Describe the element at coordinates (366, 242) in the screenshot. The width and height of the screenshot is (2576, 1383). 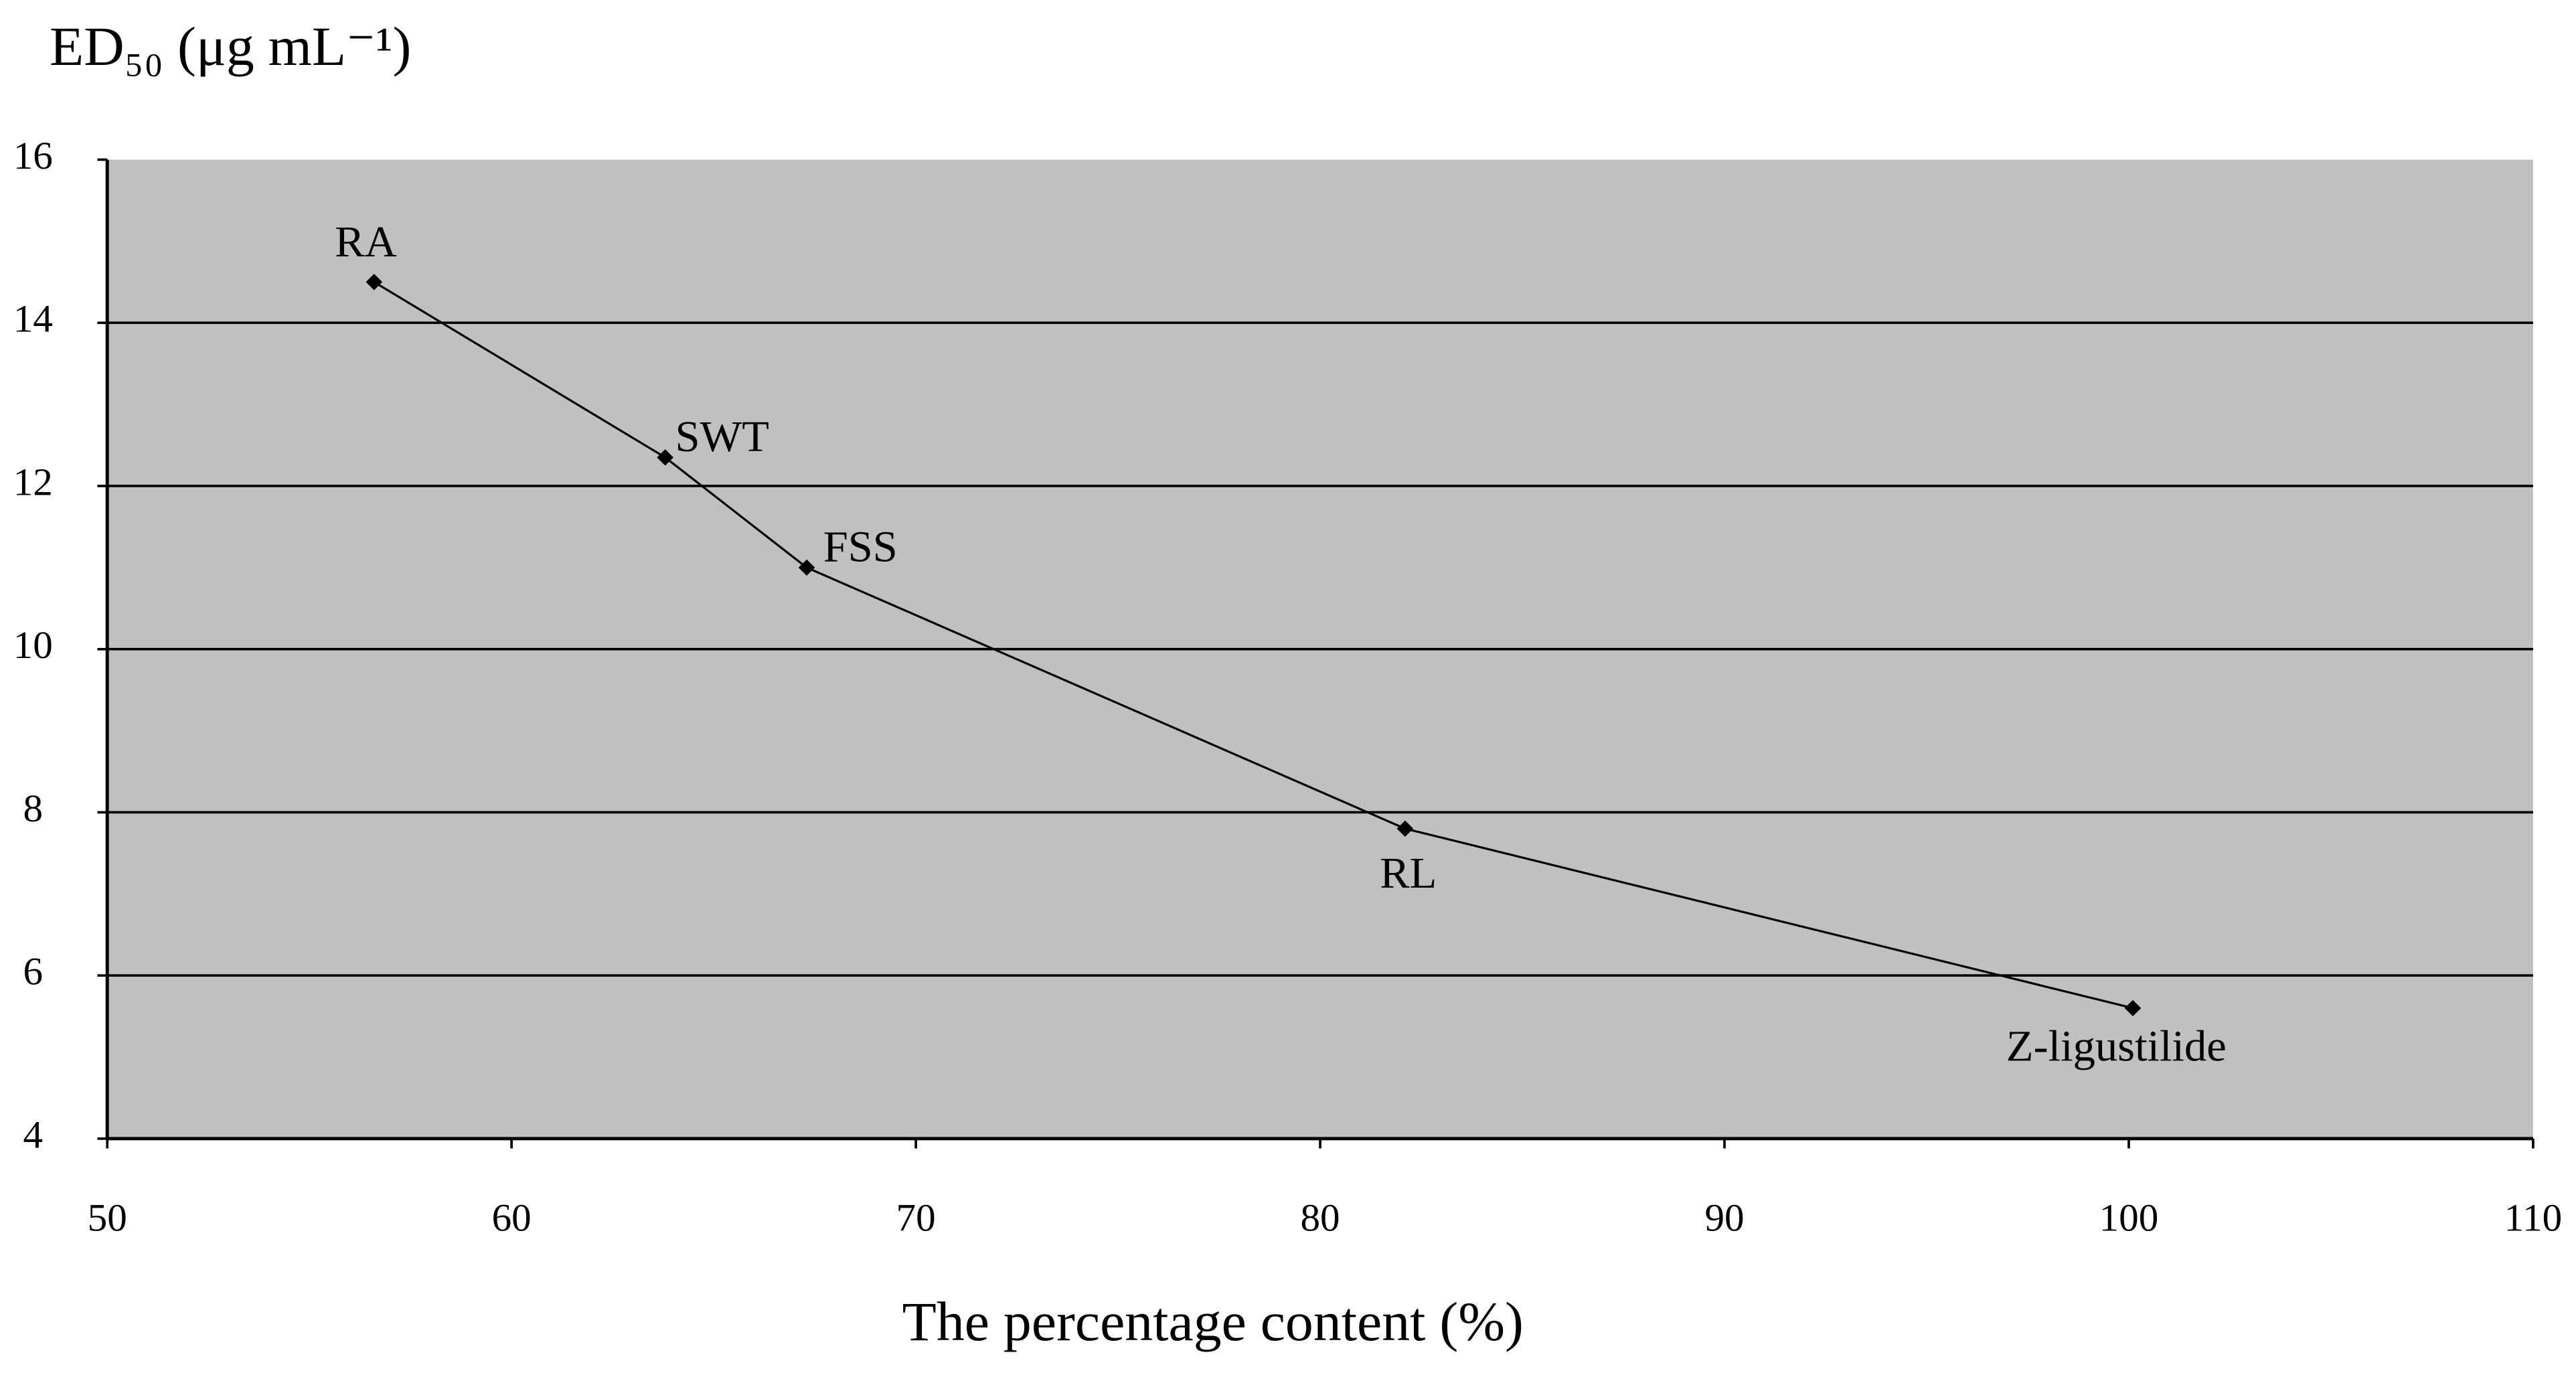
I see `point-label: RA` at that location.